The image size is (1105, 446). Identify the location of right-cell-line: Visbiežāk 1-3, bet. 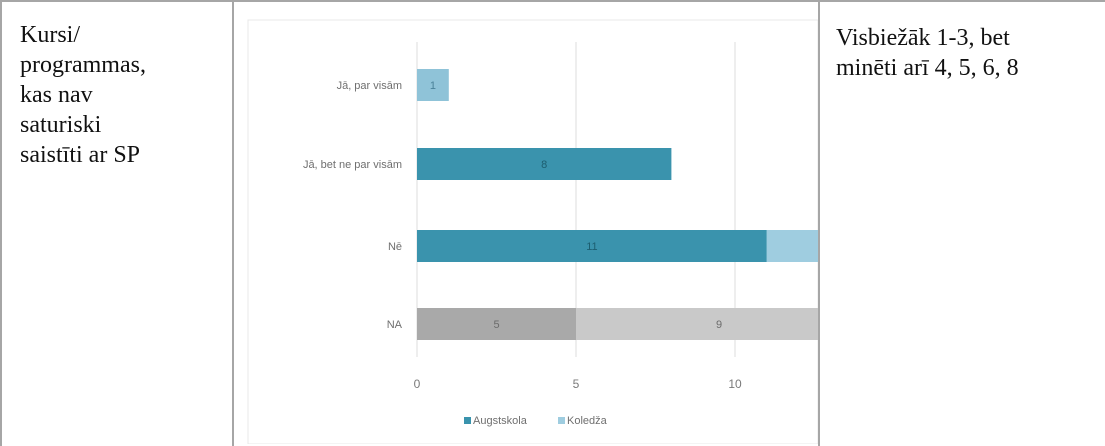
(923, 38).